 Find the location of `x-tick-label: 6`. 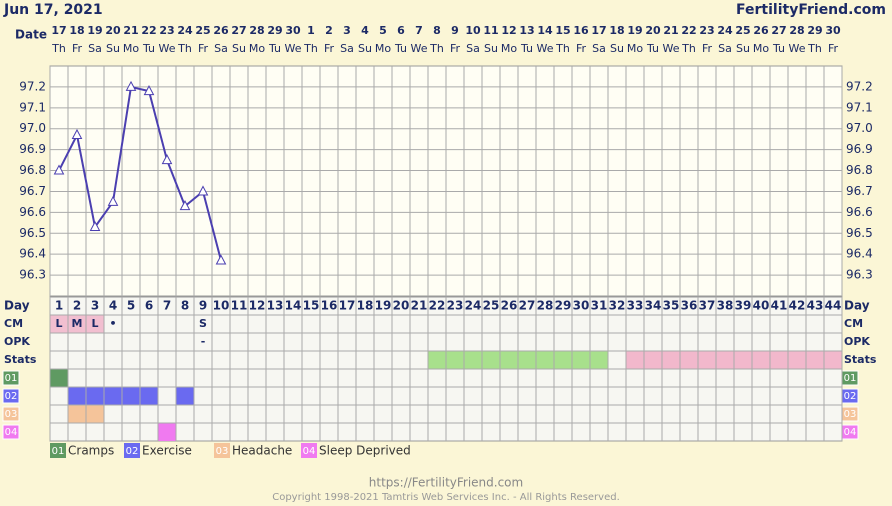

x-tick-label: 6 is located at coordinates (401, 30).